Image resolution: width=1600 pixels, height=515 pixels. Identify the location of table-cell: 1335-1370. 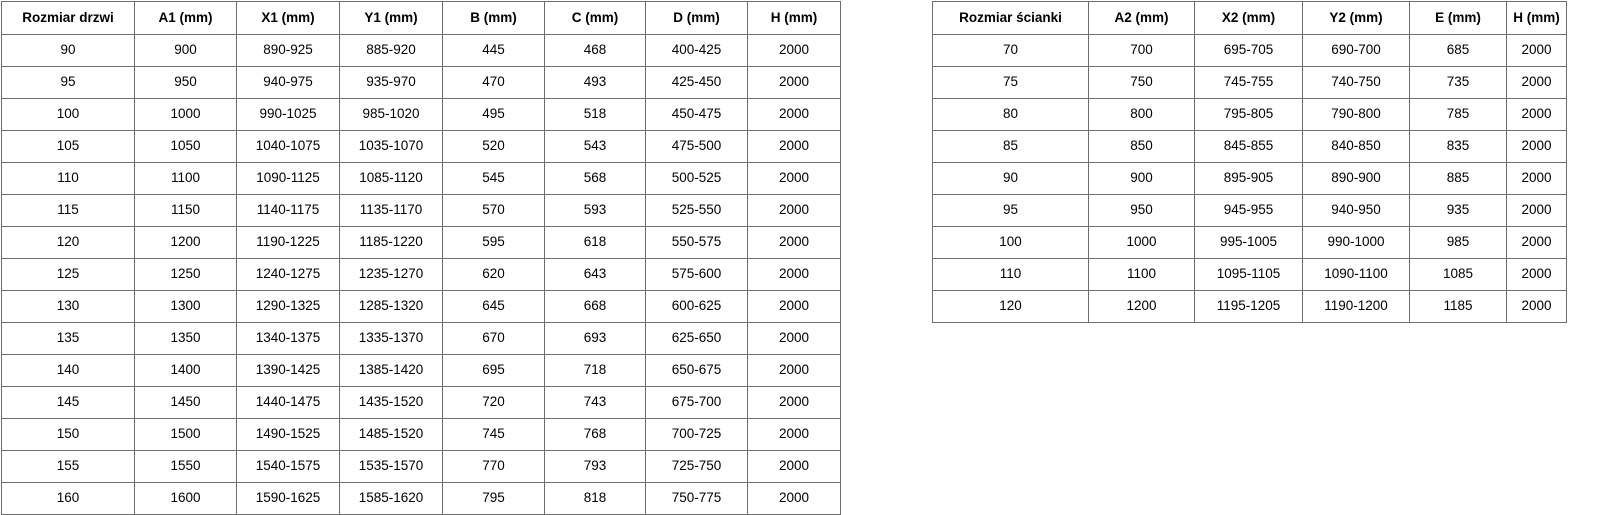
(391, 338).